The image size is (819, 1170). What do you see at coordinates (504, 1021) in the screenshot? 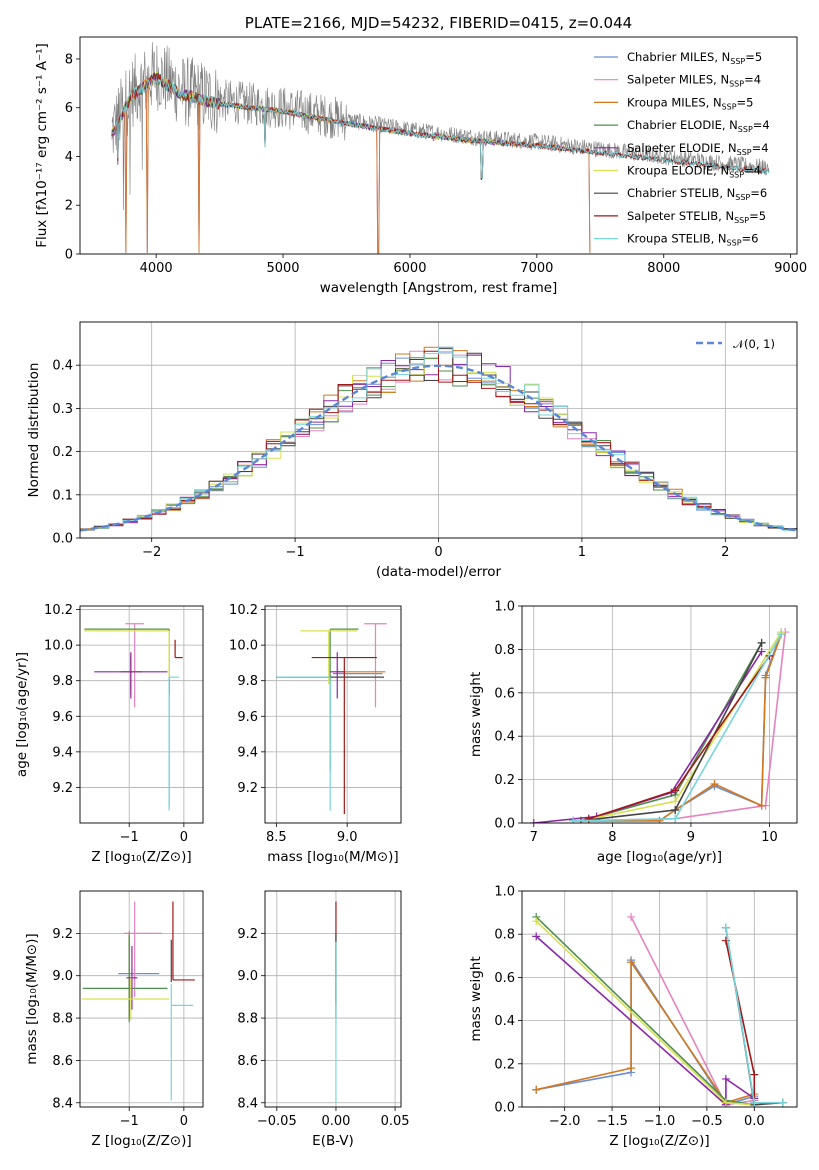
I see `y-tick-label: 0.4` at bounding box center [504, 1021].